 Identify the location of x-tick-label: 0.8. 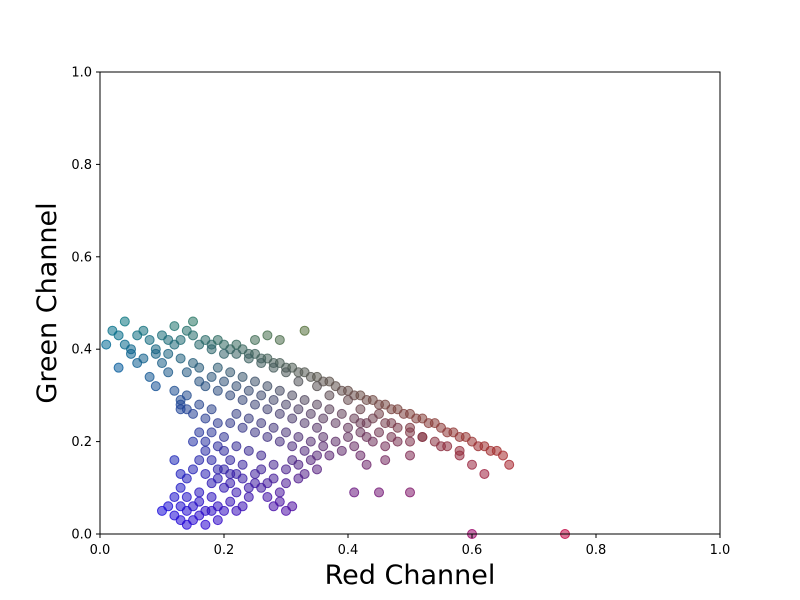
(596, 550).